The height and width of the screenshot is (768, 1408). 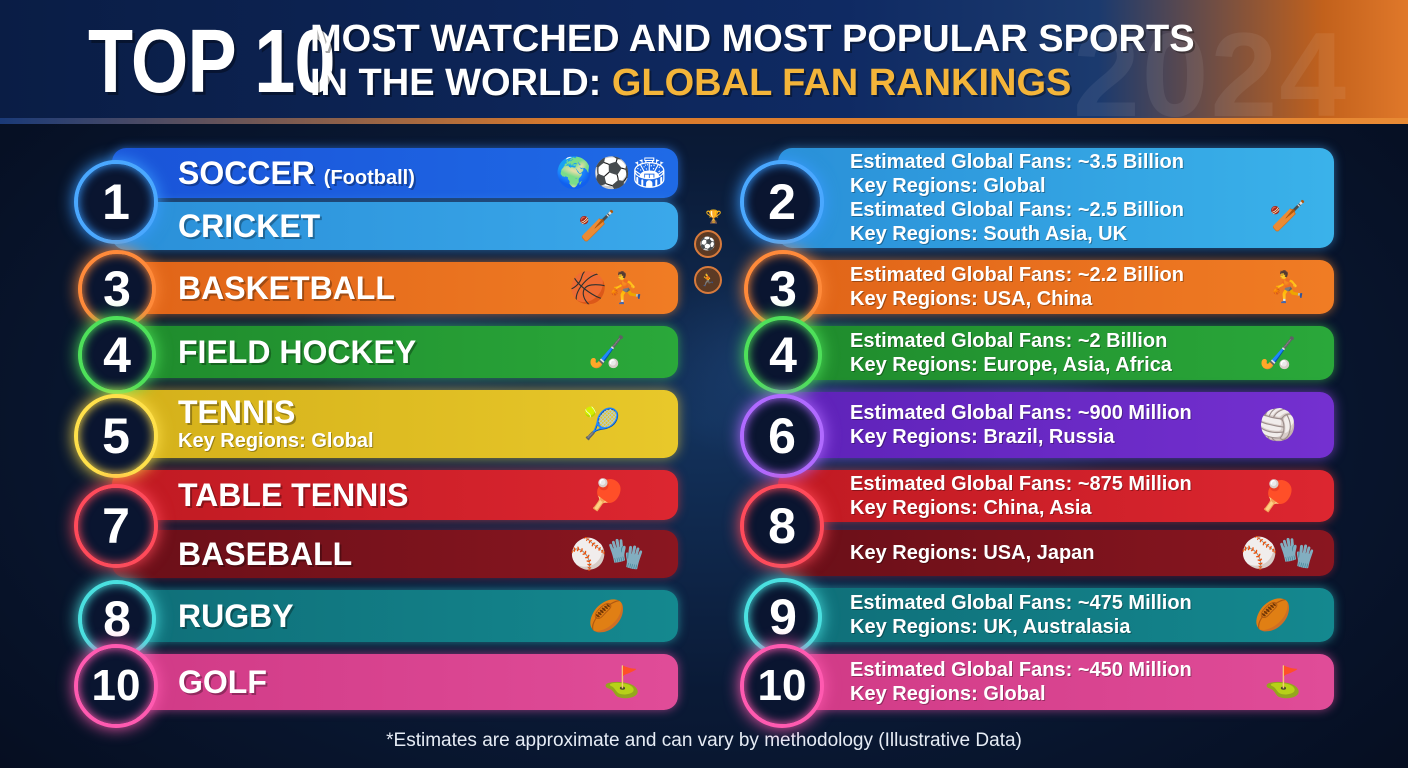 What do you see at coordinates (212, 62) in the screenshot?
I see `header-top10: TOP 10` at bounding box center [212, 62].